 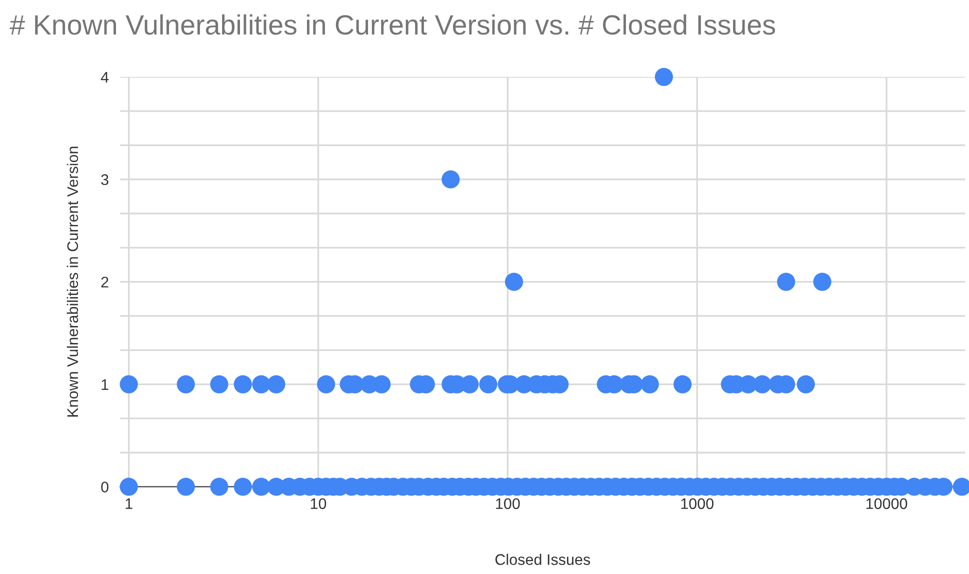 I want to click on chart-title: # Known Vulnerabilities in Current Version vs. # Closed Issues, so click(x=393, y=24).